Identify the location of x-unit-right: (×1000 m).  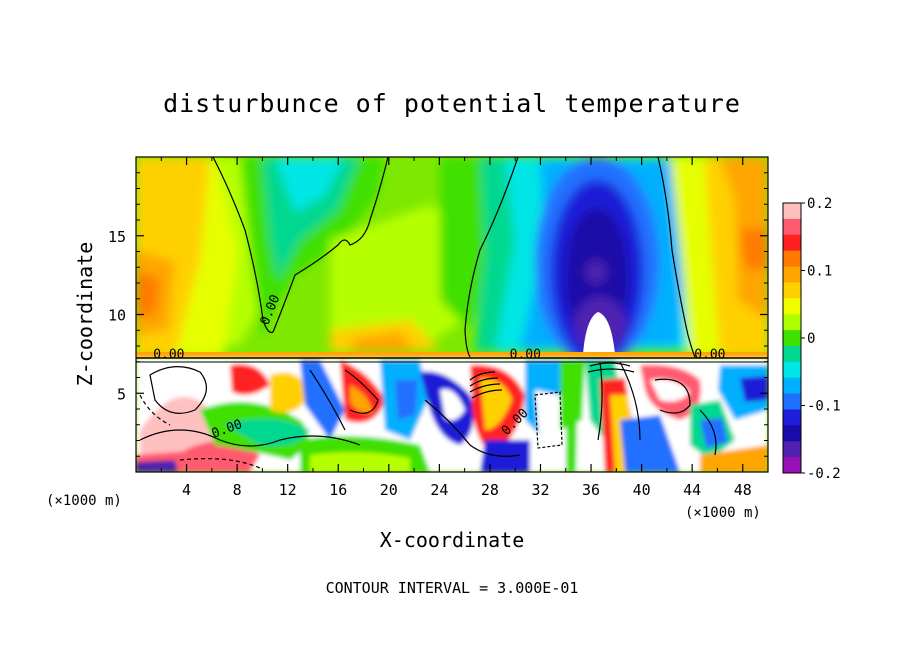
(723, 513).